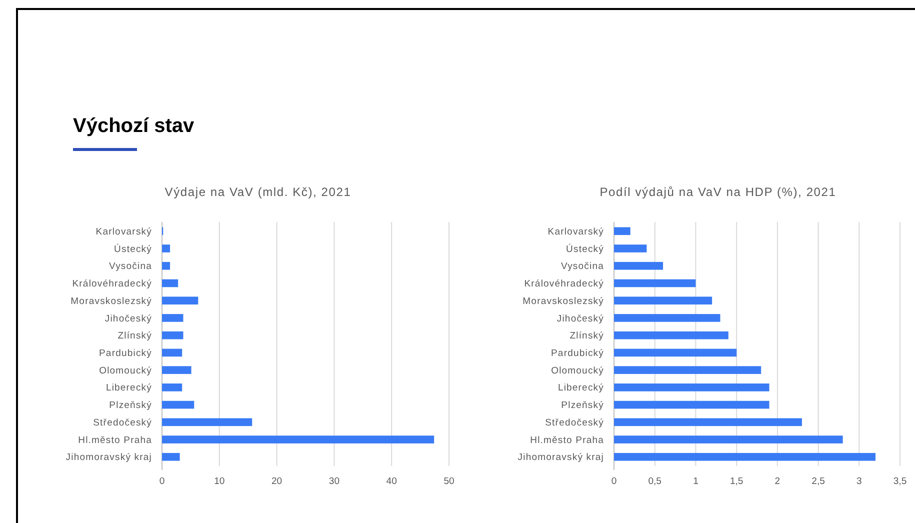  Describe the element at coordinates (391, 481) in the screenshot. I see `x-tick-label: 40` at that location.